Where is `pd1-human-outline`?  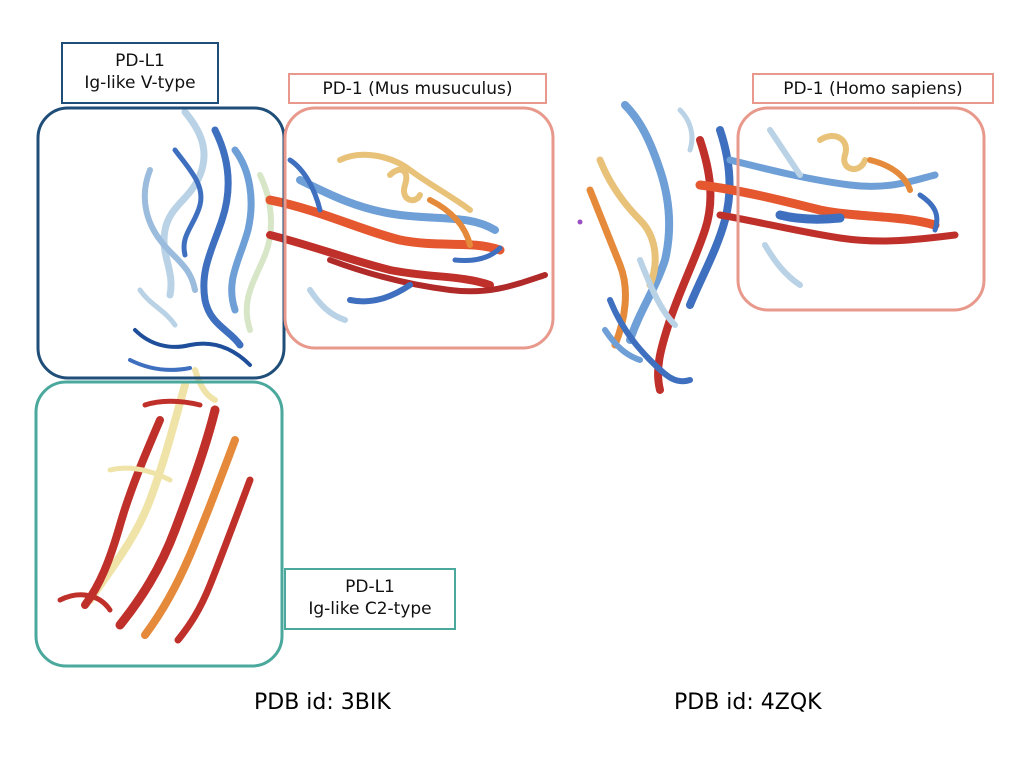
pd1-human-outline is located at coordinates (861, 209).